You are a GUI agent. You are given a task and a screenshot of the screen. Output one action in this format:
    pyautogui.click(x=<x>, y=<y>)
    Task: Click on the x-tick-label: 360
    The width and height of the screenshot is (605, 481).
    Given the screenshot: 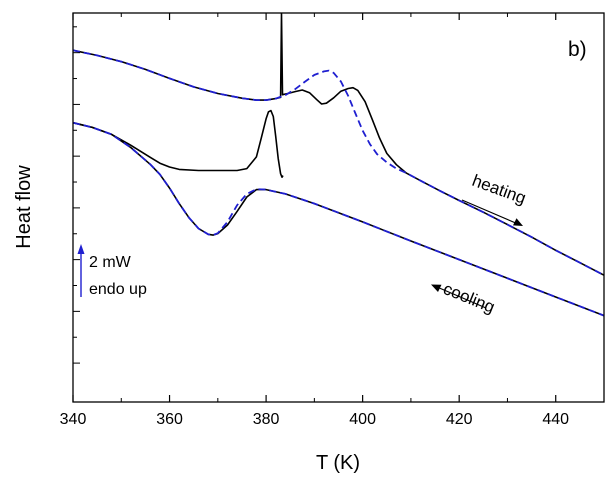 What is the action you would take?
    pyautogui.click(x=169, y=419)
    